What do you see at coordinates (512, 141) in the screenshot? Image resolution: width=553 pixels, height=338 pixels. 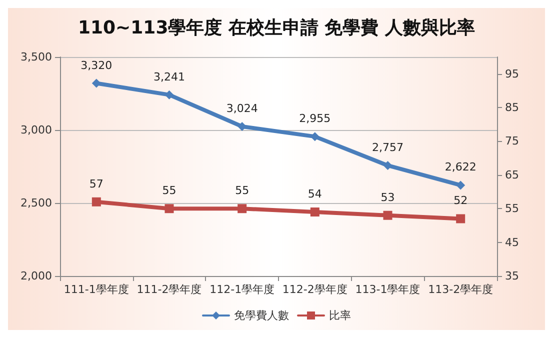 I see `y2-tick-label: 75` at bounding box center [512, 141].